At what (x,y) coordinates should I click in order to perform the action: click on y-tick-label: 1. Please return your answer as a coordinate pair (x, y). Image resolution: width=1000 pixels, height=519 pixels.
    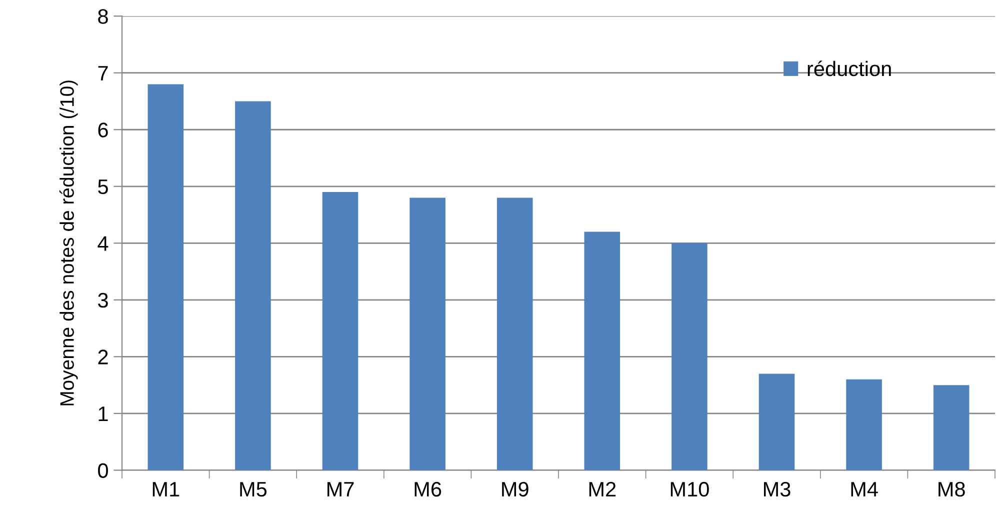
    Looking at the image, I should click on (103, 413).